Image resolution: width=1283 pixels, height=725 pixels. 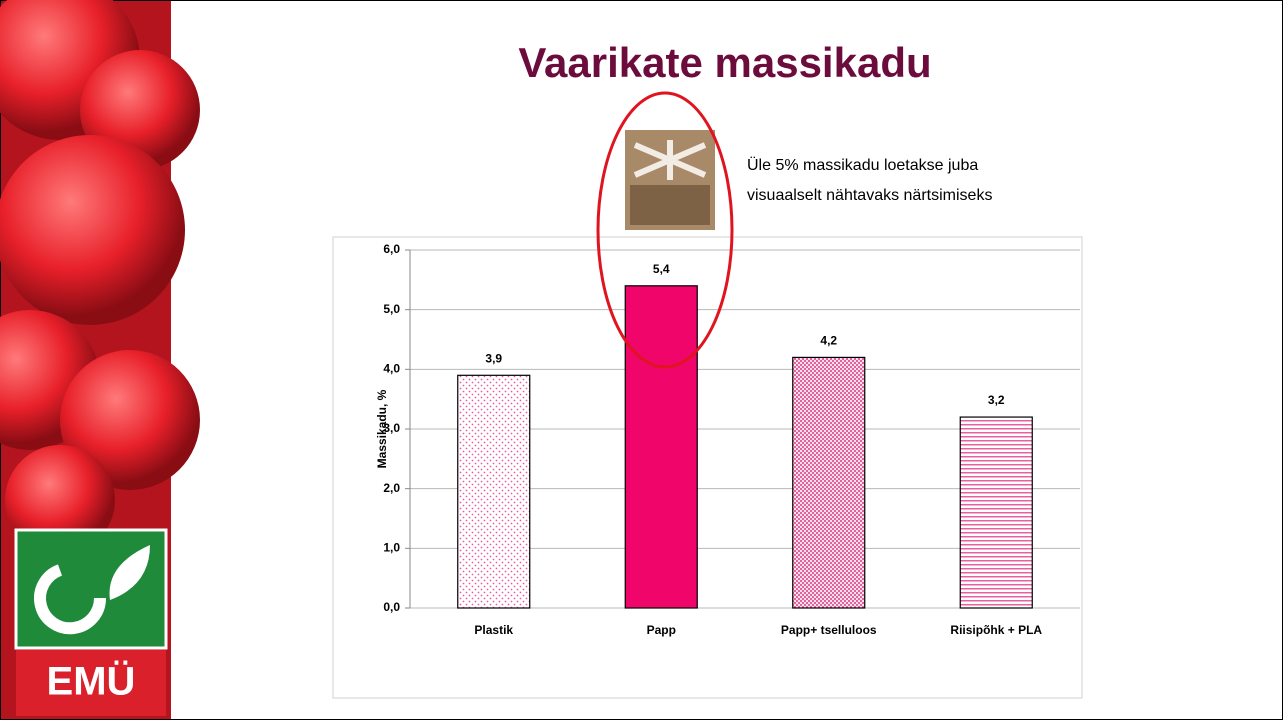 I want to click on y-tick-label: 2,0, so click(x=391, y=488).